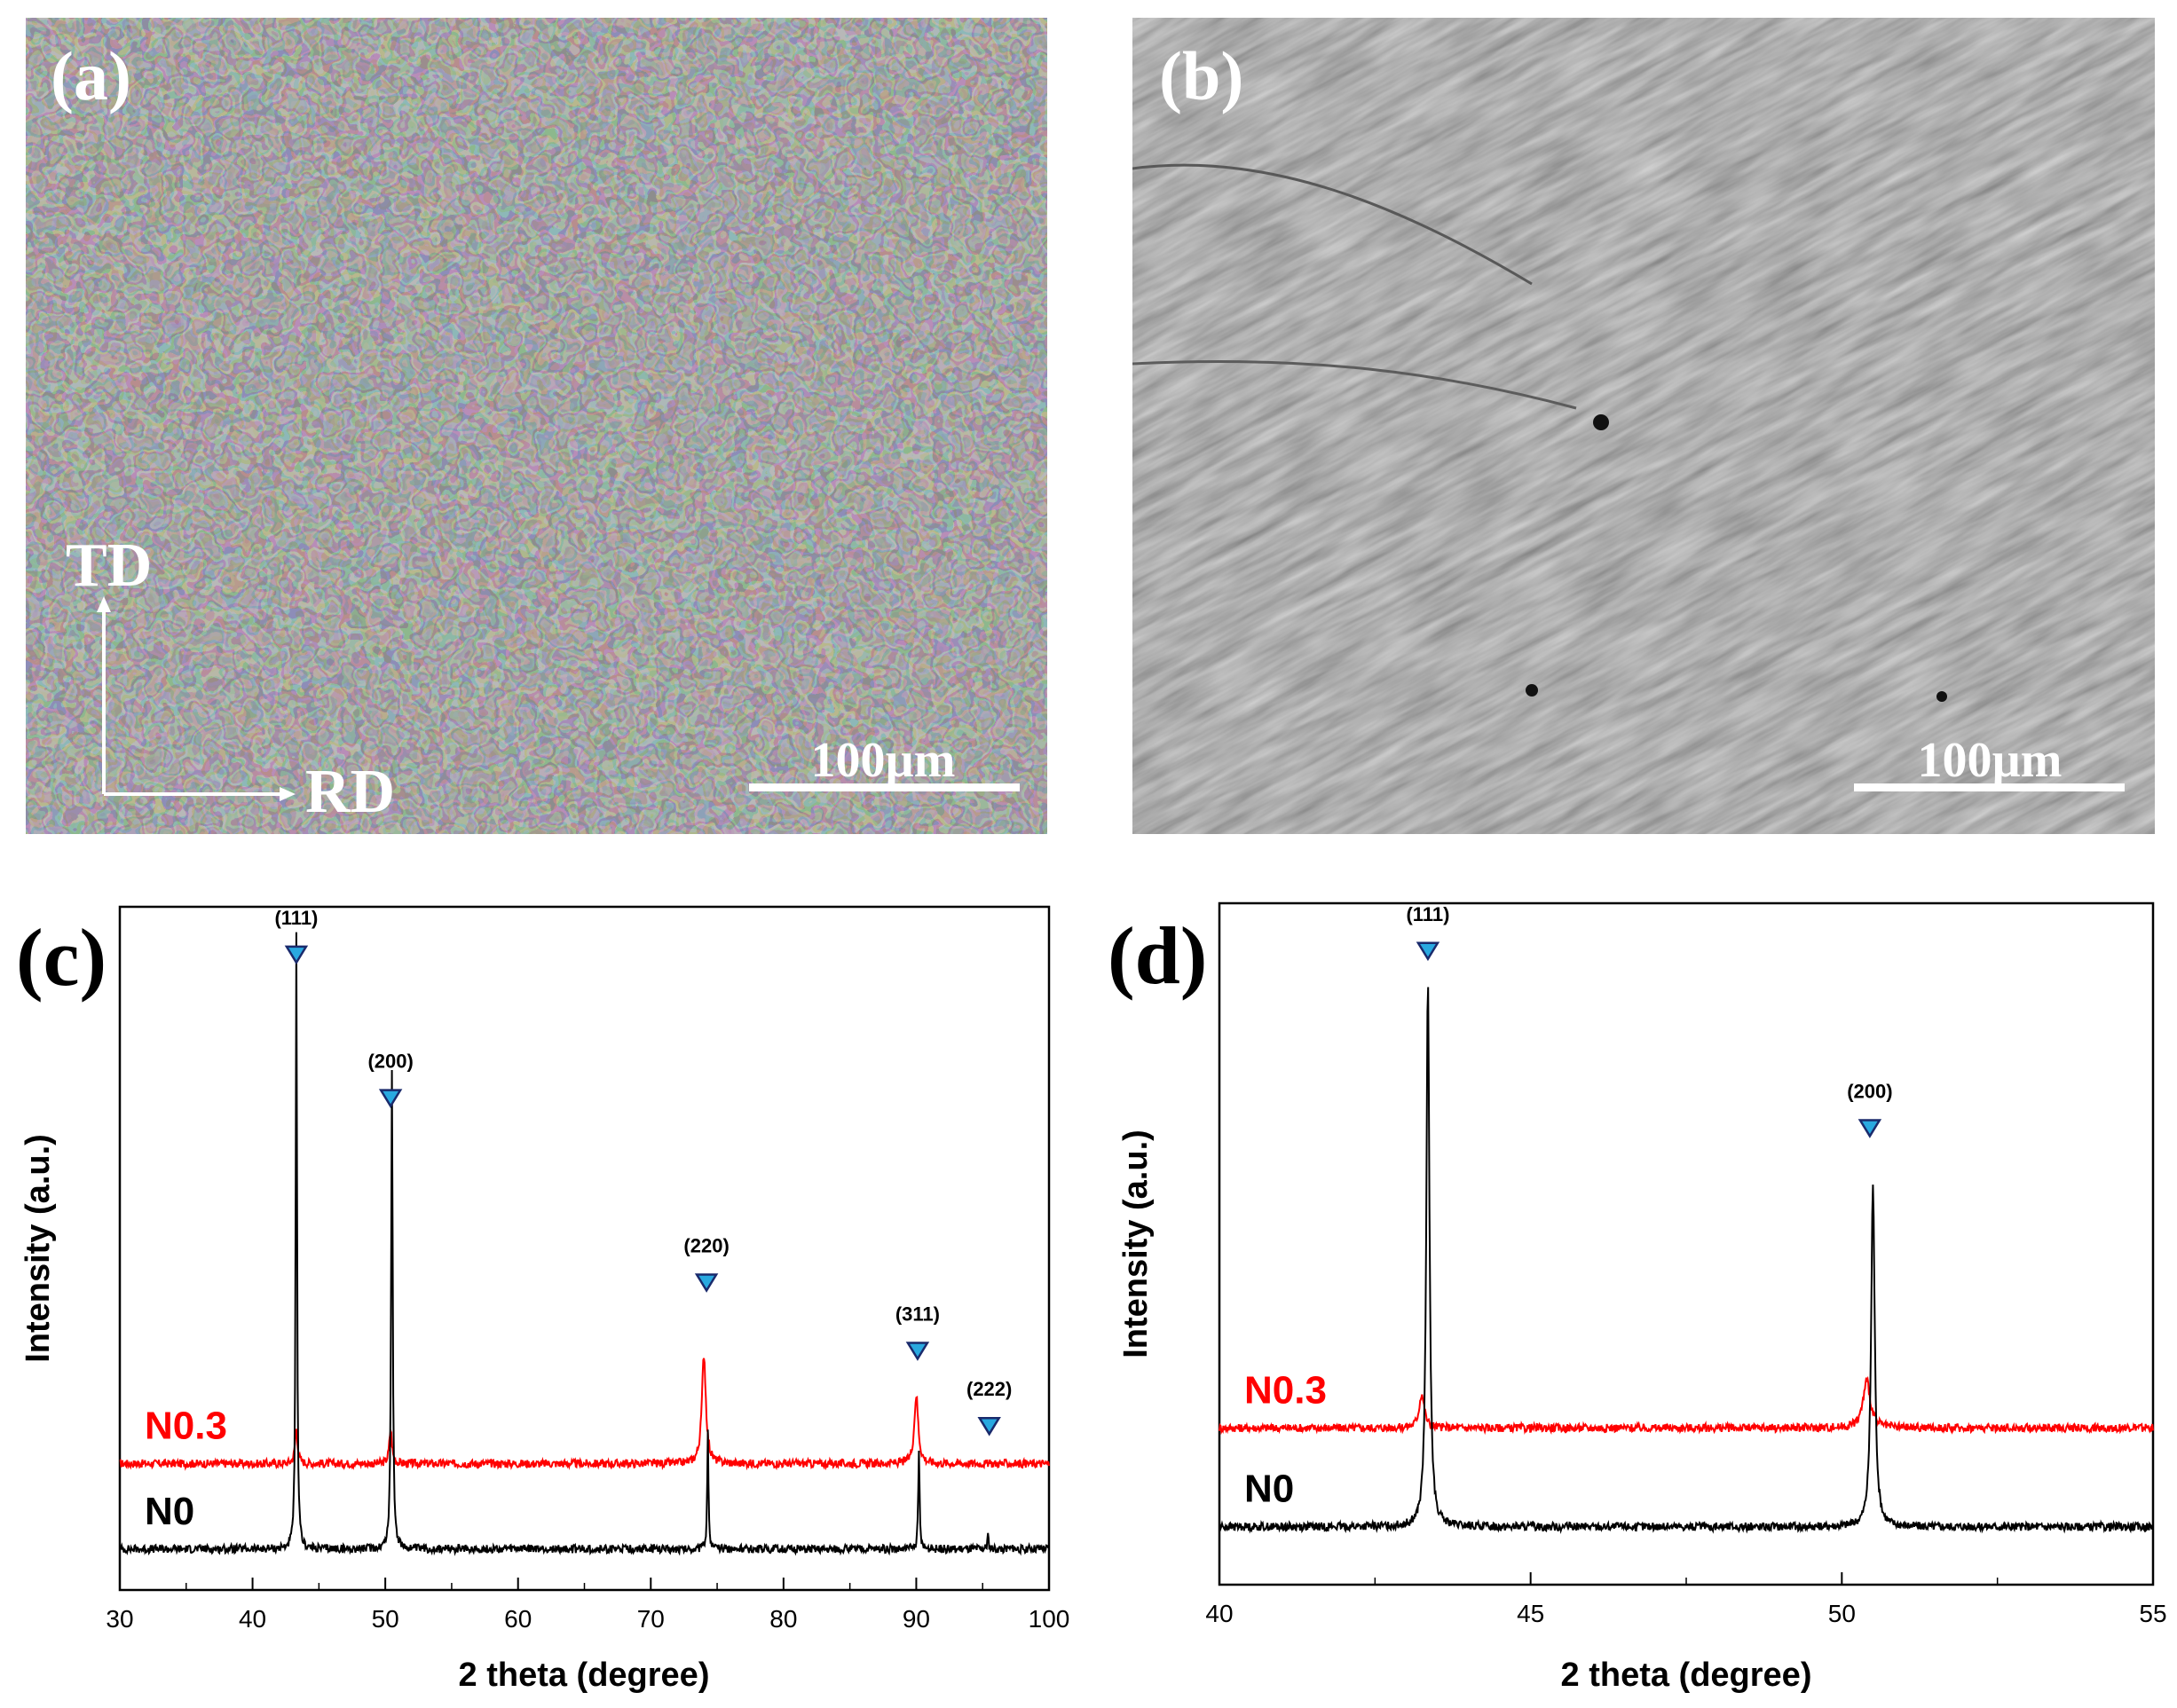  What do you see at coordinates (1201, 76) in the screenshot?
I see `micrograph-b-label: (b)` at bounding box center [1201, 76].